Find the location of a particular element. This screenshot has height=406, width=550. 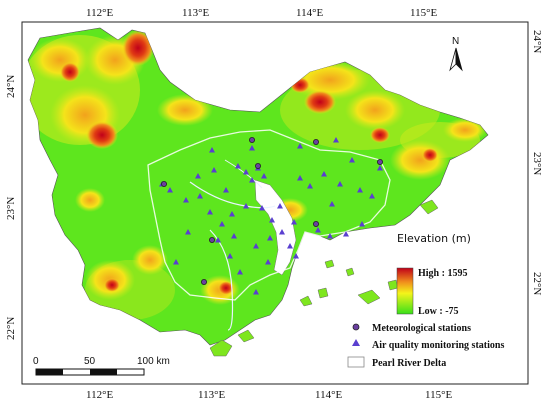

bottom-label-114e: 114°E is located at coordinates (328, 395).